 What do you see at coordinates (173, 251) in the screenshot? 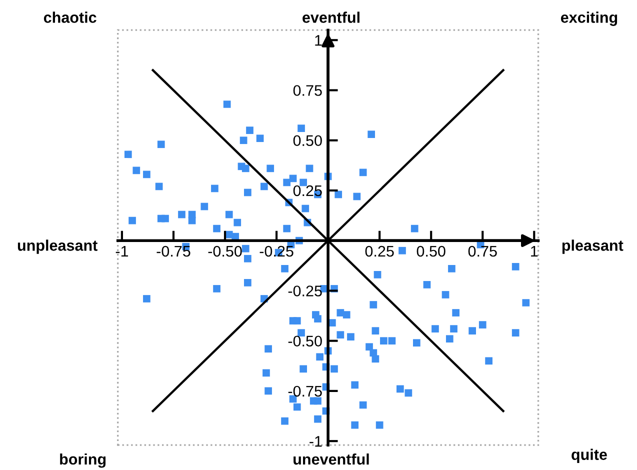
I see `x-tick-label: -0.75` at bounding box center [173, 251].